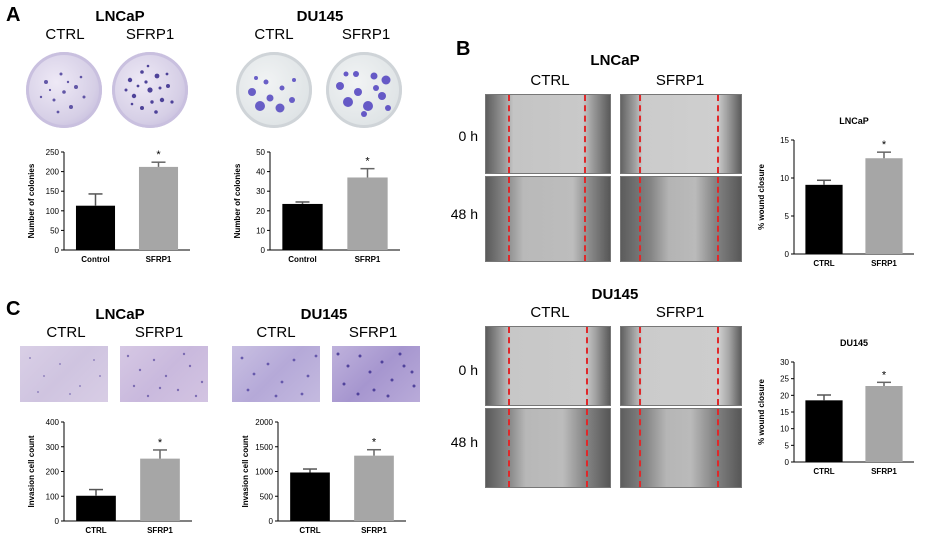  What do you see at coordinates (463, 49) in the screenshot?
I see `panel-b-letter: B` at bounding box center [463, 49].